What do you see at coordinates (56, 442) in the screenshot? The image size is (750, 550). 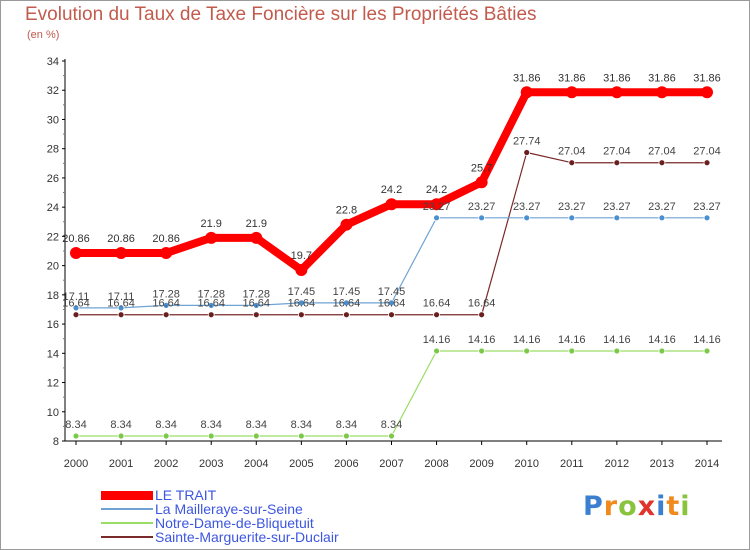 I see `y-tick-label: 8` at bounding box center [56, 442].